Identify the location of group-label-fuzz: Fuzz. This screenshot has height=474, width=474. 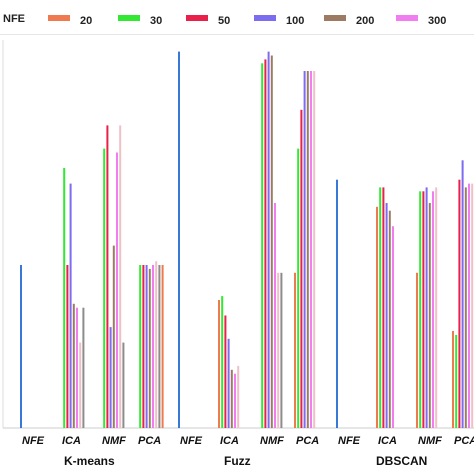
(237, 461).